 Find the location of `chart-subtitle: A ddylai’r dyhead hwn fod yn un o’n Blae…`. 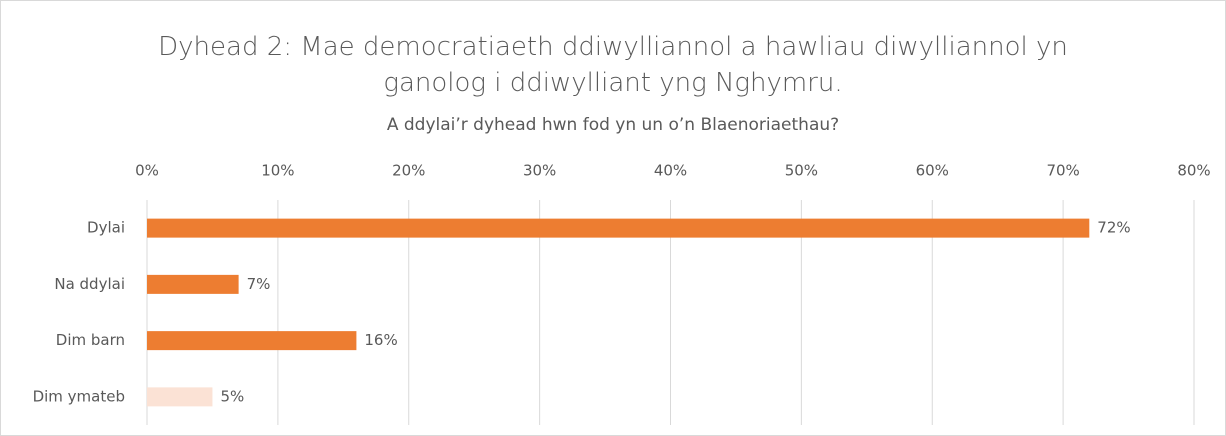

chart-subtitle: A ddylai’r dyhead hwn fod yn un o’n Blae… is located at coordinates (613, 125).